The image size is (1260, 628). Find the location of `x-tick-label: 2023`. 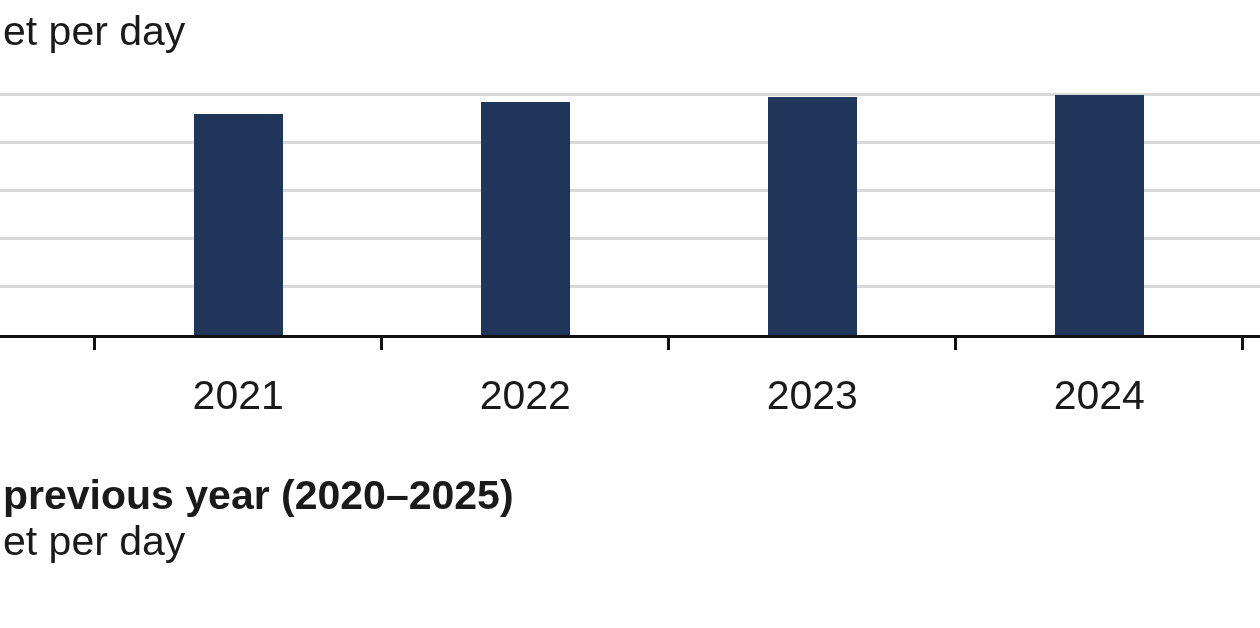

x-tick-label: 2023 is located at coordinates (812, 394).